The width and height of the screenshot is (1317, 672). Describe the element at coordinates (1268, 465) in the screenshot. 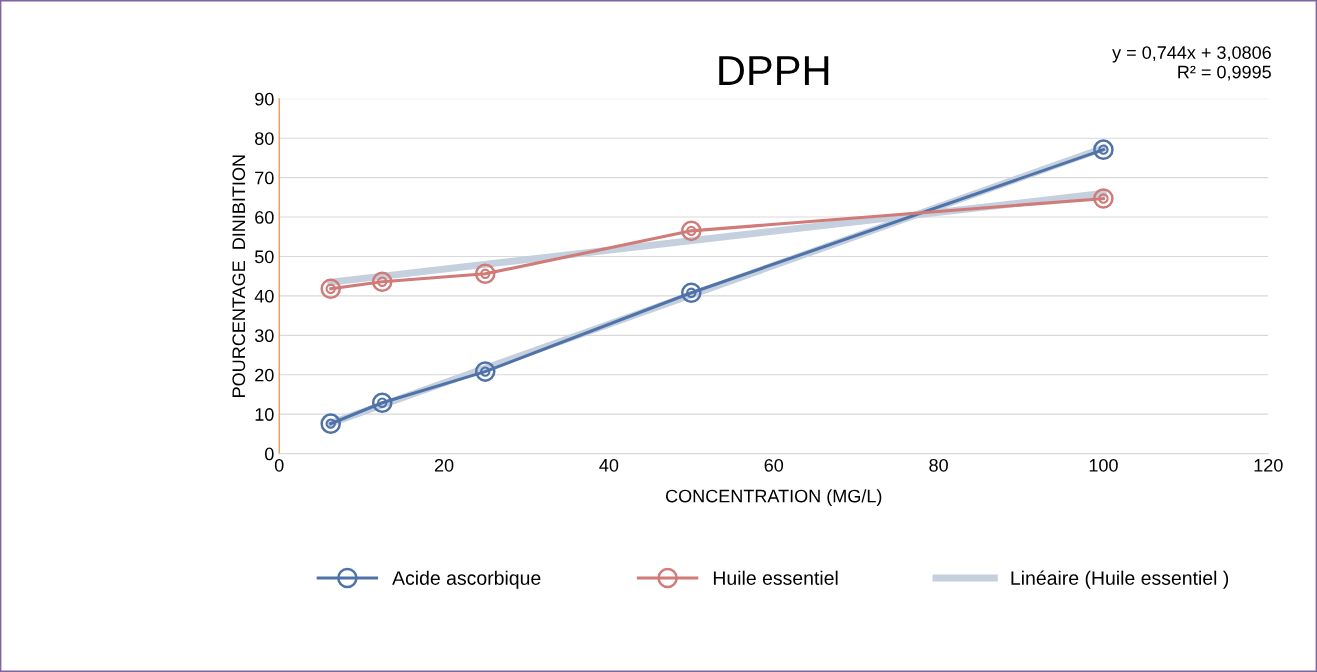

I see `x-tick-label: 120` at that location.